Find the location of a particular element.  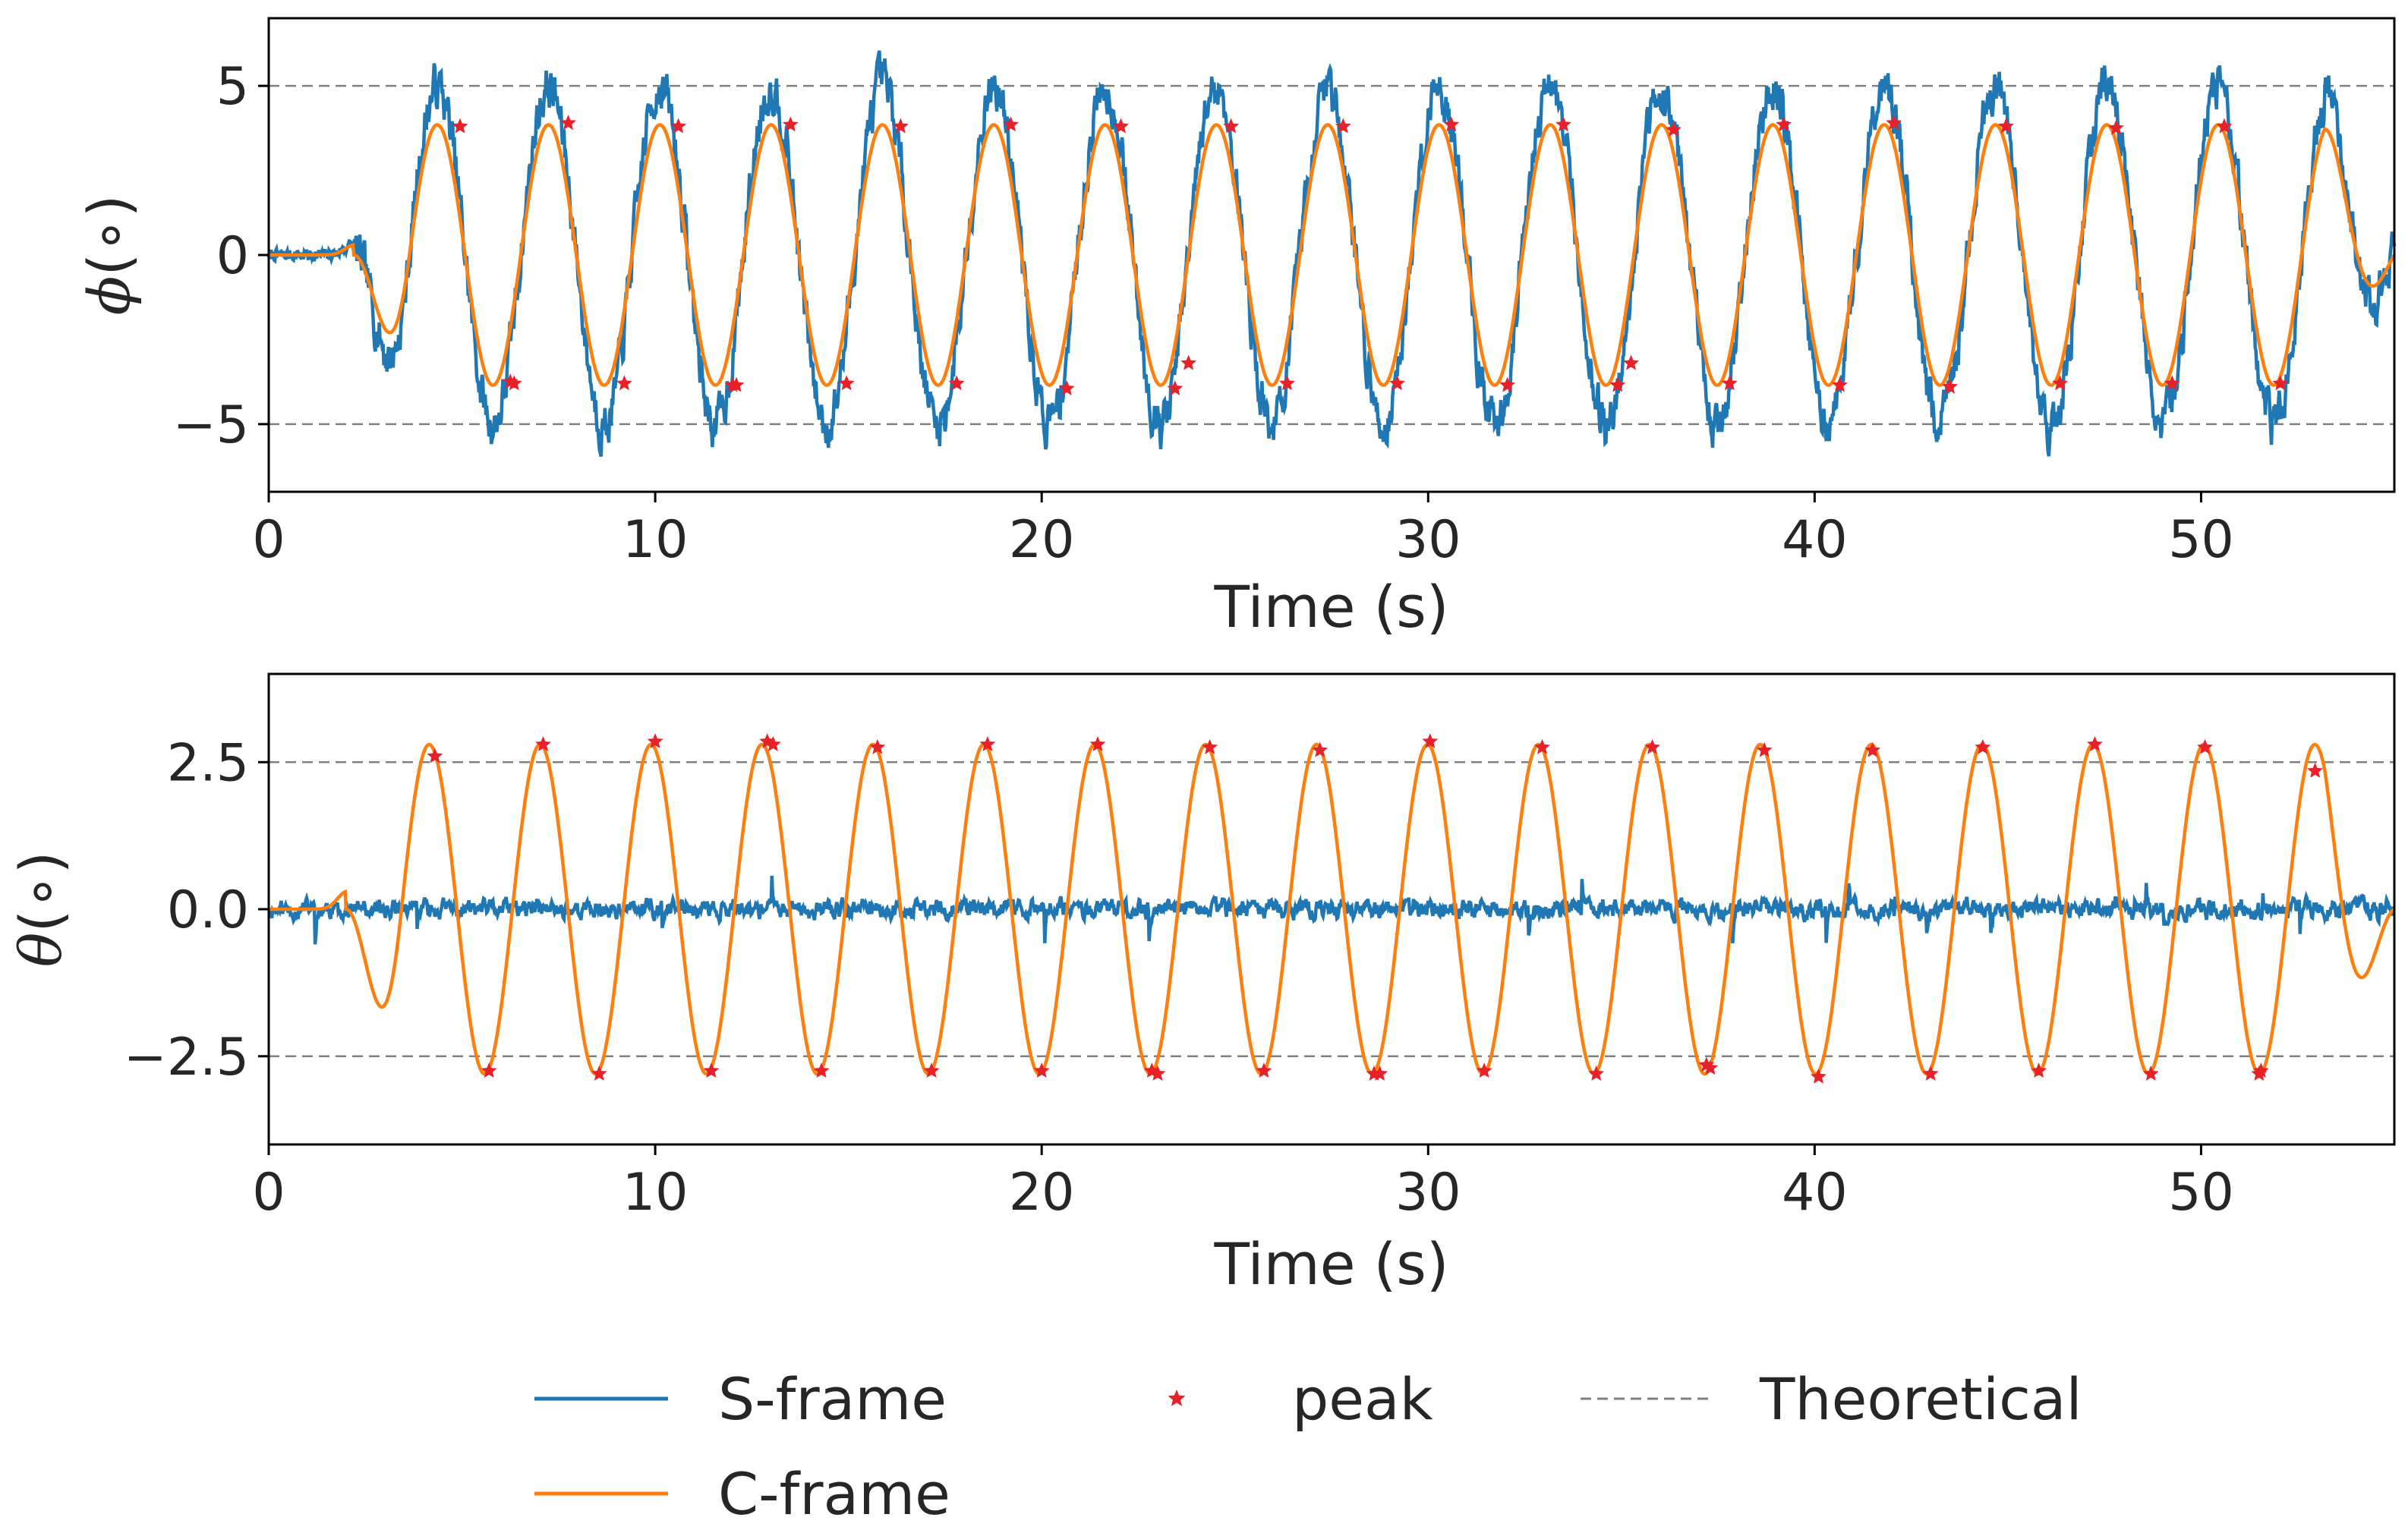

legend: S-frame C-frame peak Theoretical is located at coordinates (1308, 1446).